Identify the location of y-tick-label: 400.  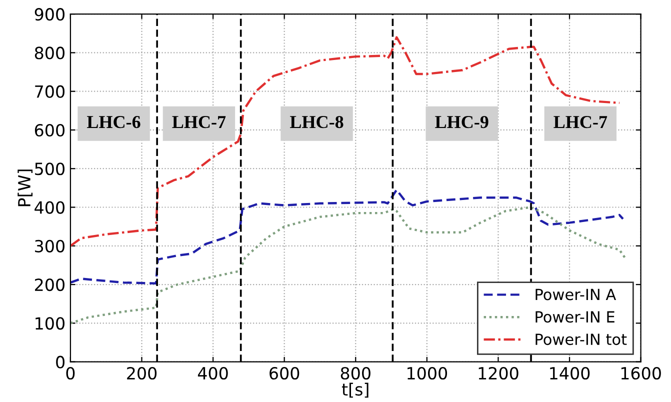
(49, 207).